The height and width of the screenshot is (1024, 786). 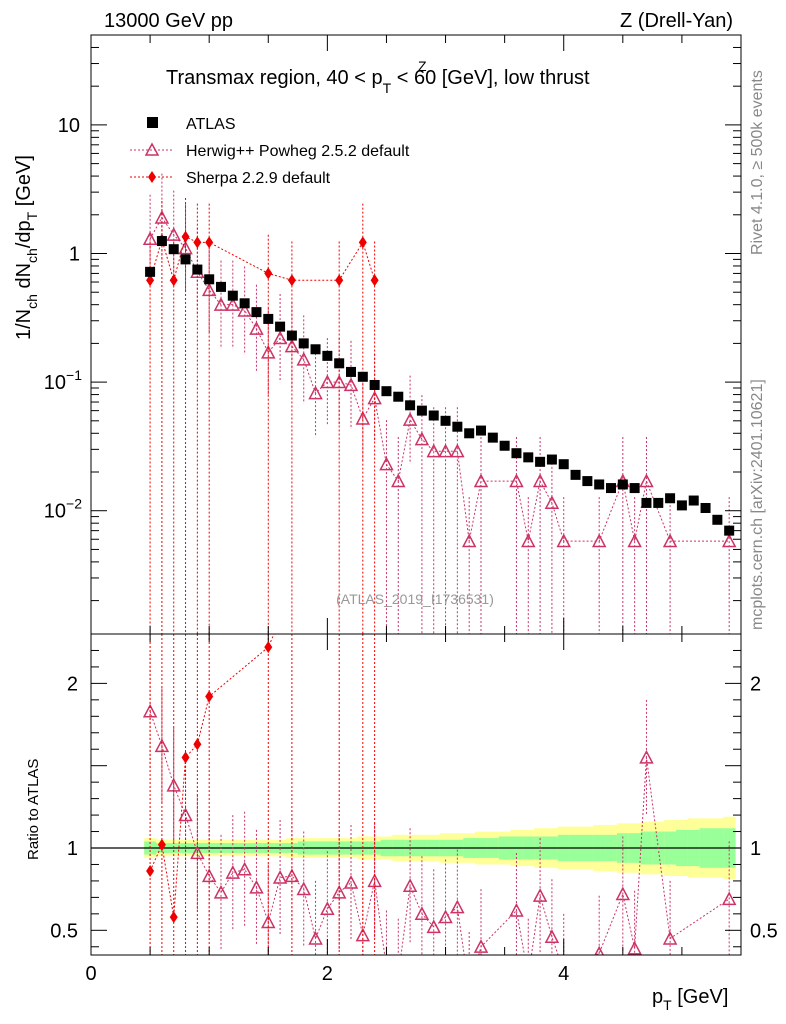 I want to click on ratio-y-tick-label: 1, so click(x=72, y=849).